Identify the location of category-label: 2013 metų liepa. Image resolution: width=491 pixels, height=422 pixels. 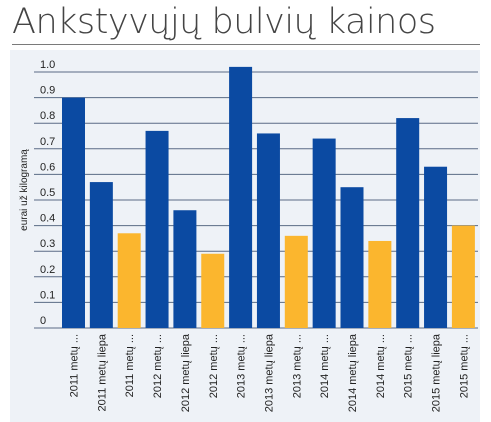
(269, 372).